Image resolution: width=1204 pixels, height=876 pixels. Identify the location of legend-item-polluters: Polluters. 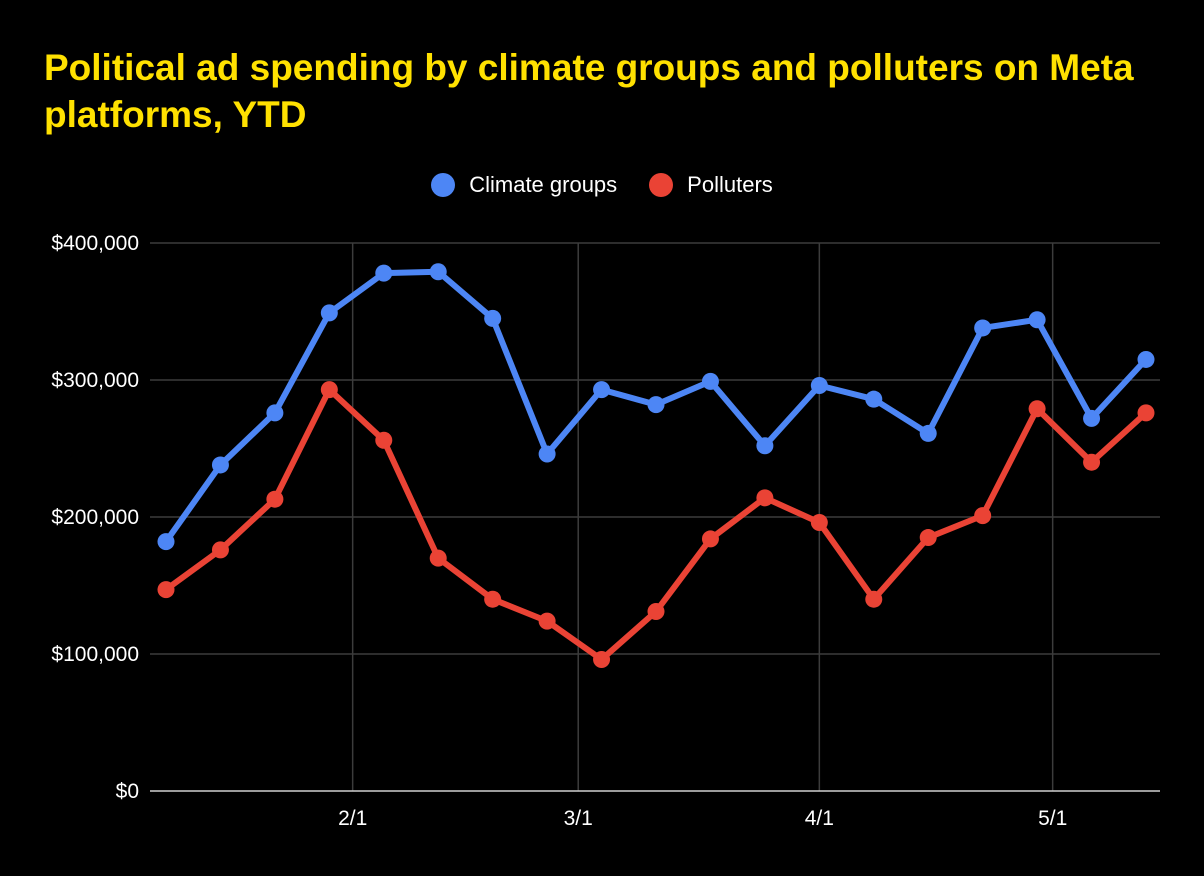
(711, 185).